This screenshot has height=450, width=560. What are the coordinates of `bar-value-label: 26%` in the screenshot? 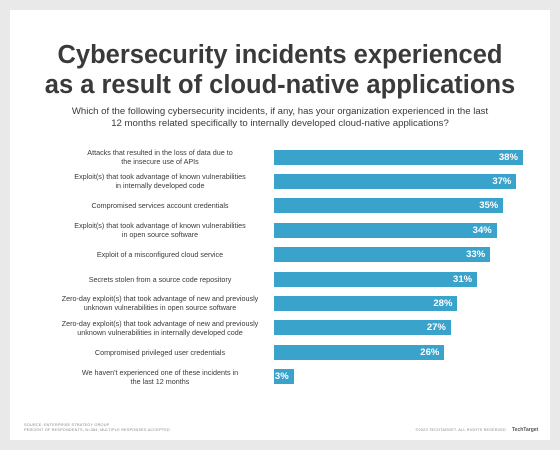 It's located at (430, 352).